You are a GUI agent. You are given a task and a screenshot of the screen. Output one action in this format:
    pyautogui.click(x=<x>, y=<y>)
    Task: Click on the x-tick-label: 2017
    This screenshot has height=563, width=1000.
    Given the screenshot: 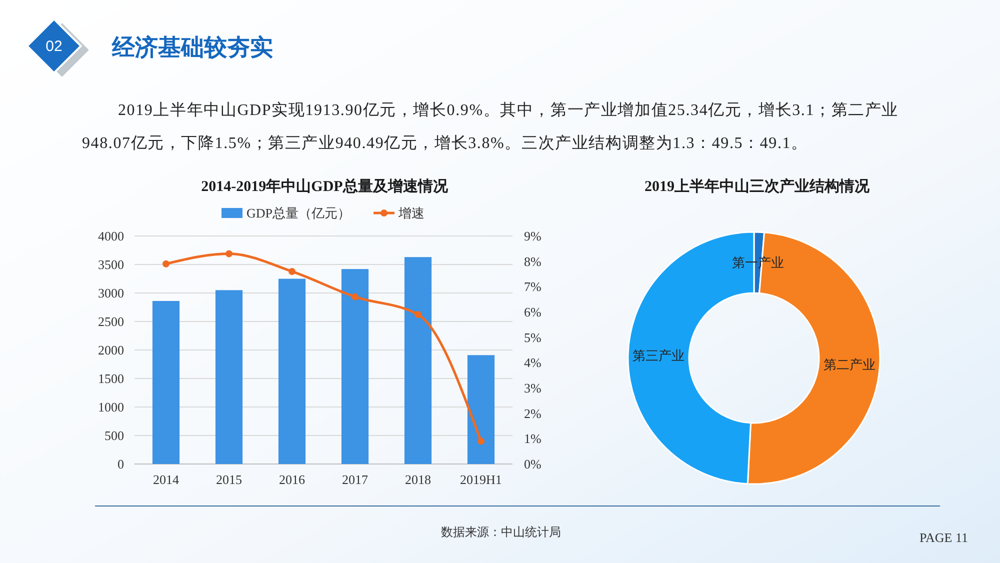 What is the action you would take?
    pyautogui.click(x=355, y=479)
    